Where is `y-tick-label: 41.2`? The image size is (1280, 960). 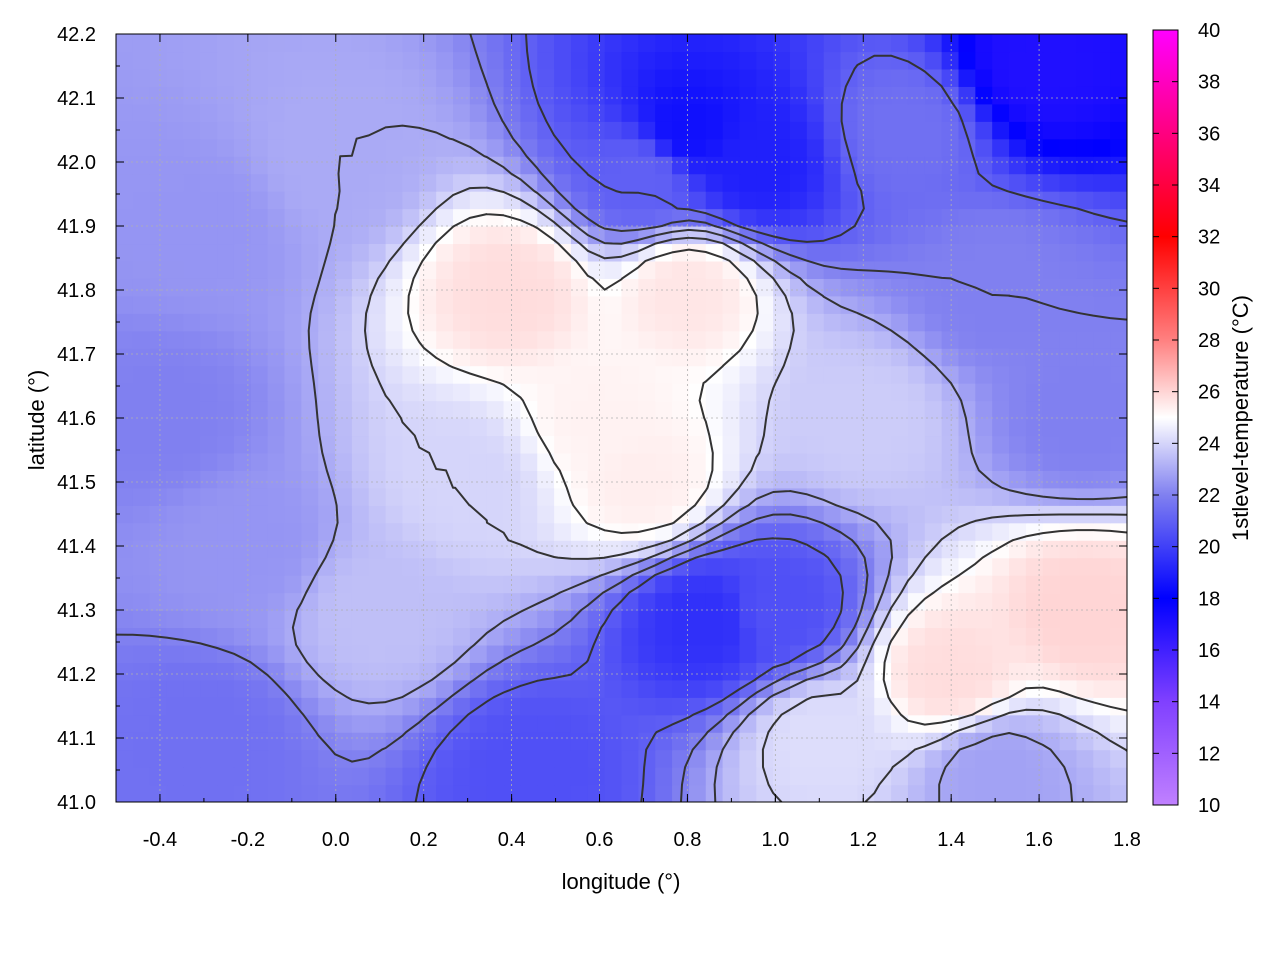 y-tick-label: 41.2 is located at coordinates (76, 675).